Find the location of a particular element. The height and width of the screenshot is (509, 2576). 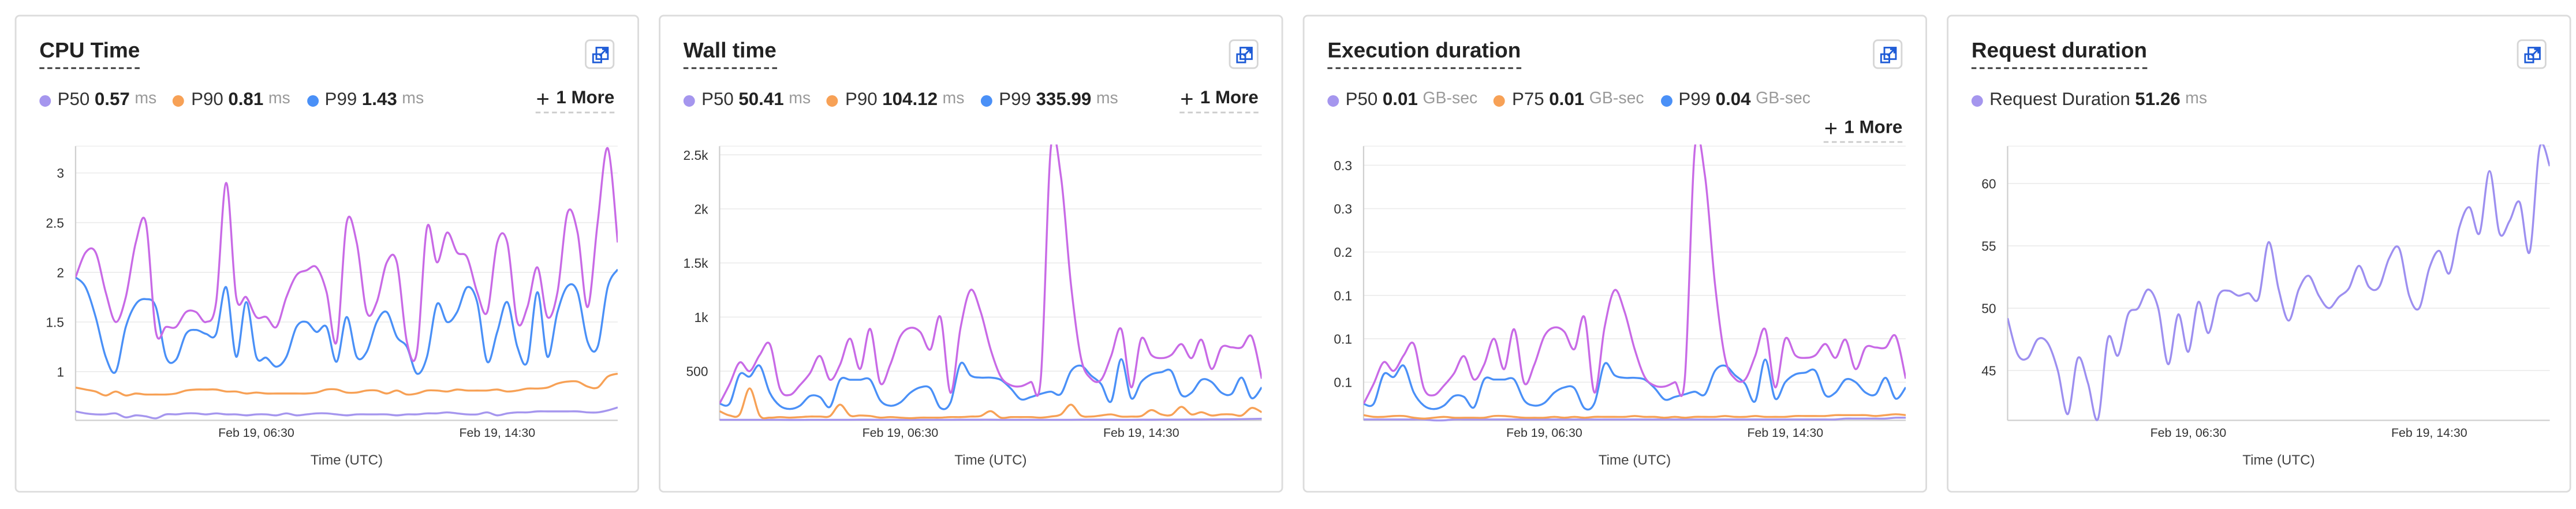

legend-item-request-duration: Request Duration 51.26 ms is located at coordinates (2089, 100).